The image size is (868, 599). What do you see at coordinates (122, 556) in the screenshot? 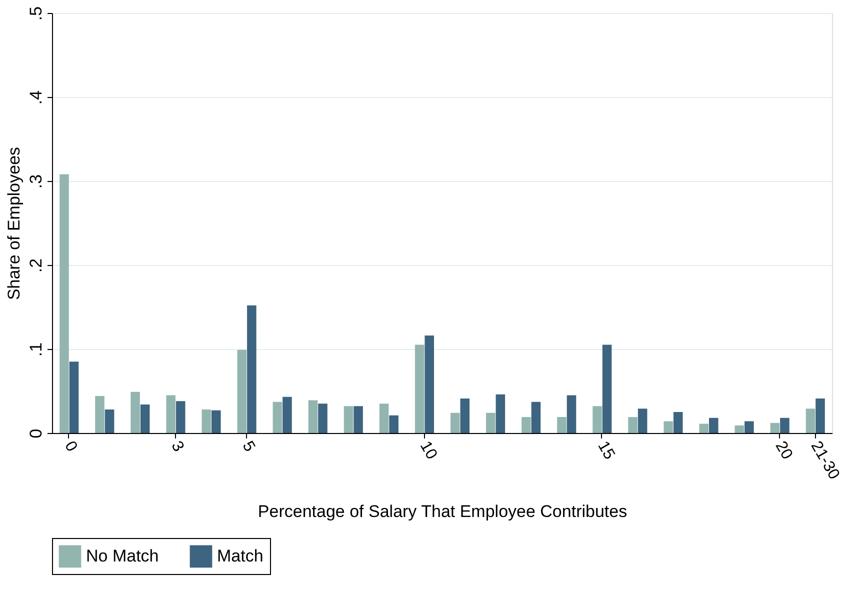
I see `legend-label: No Match` at bounding box center [122, 556].